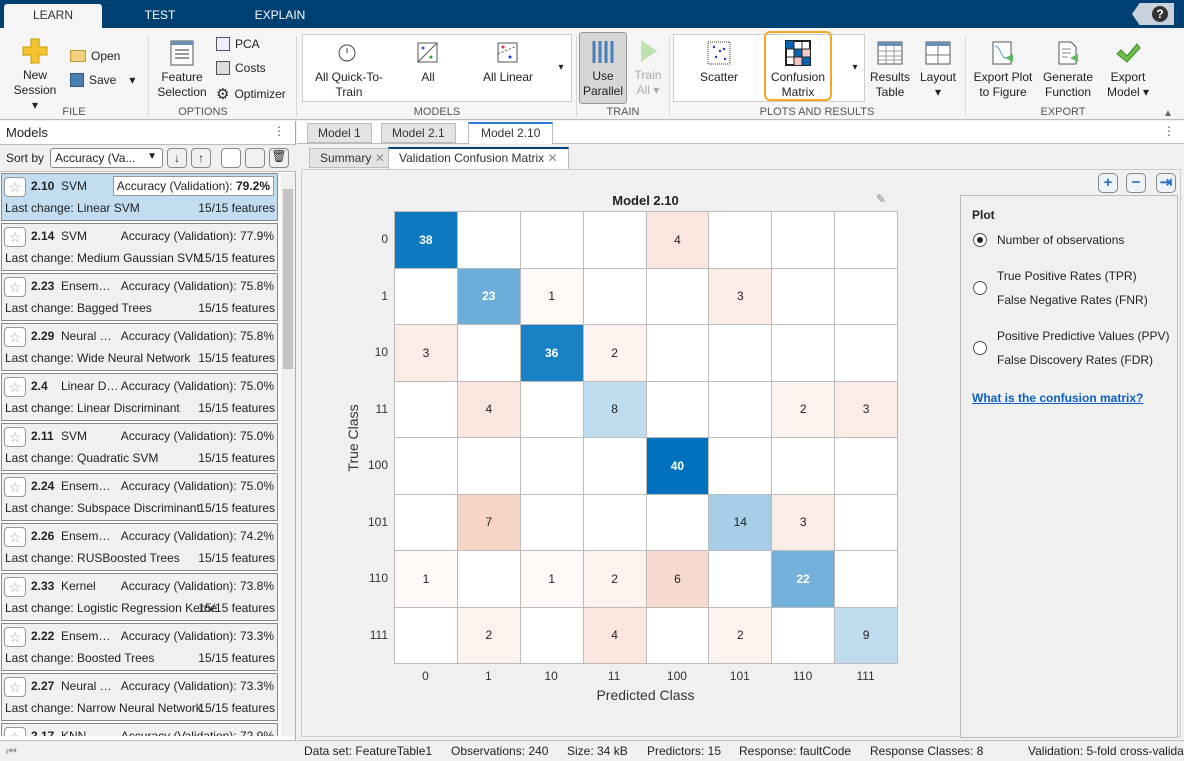 This screenshot has height=761, width=1184. What do you see at coordinates (980, 240) in the screenshot?
I see `radio-number-of-observations` at bounding box center [980, 240].